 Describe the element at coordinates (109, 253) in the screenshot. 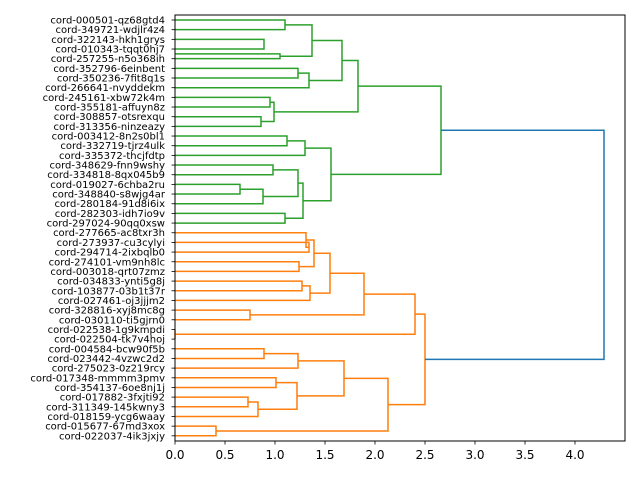

I see `leaf-label: cord-294714-2ixbqlb0` at that location.